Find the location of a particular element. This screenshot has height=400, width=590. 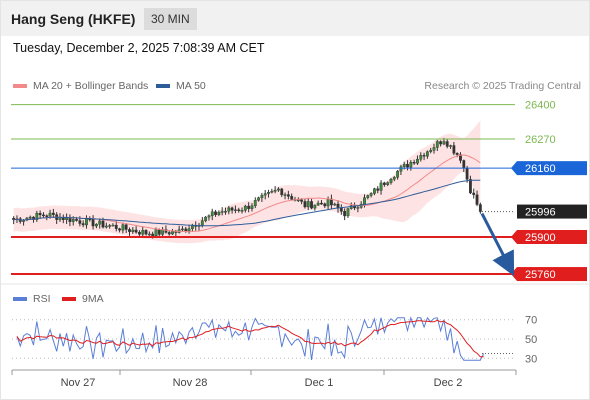

rsi-swatch is located at coordinates (20, 299).